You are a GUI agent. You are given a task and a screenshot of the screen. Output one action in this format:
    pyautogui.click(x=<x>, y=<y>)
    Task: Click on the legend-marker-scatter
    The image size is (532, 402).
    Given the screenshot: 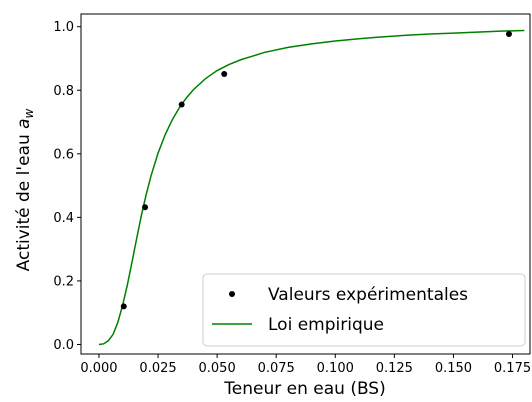 What is the action you would take?
    pyautogui.click(x=232, y=294)
    